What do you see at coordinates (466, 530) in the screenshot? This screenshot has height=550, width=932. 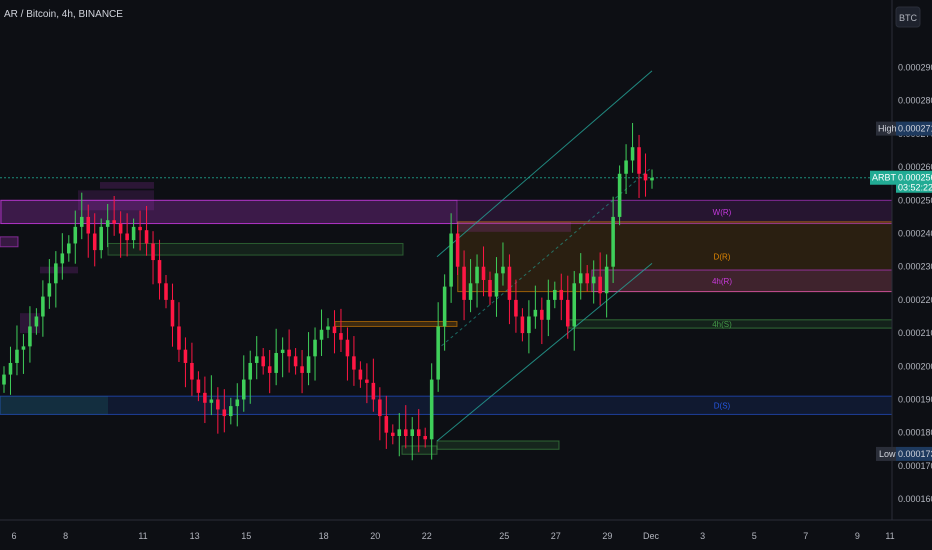 I see `time-axis: 6 8 11 13 15 18 20 22 25 27 29 Dec 3 5 7 9 11` at bounding box center [466, 530].